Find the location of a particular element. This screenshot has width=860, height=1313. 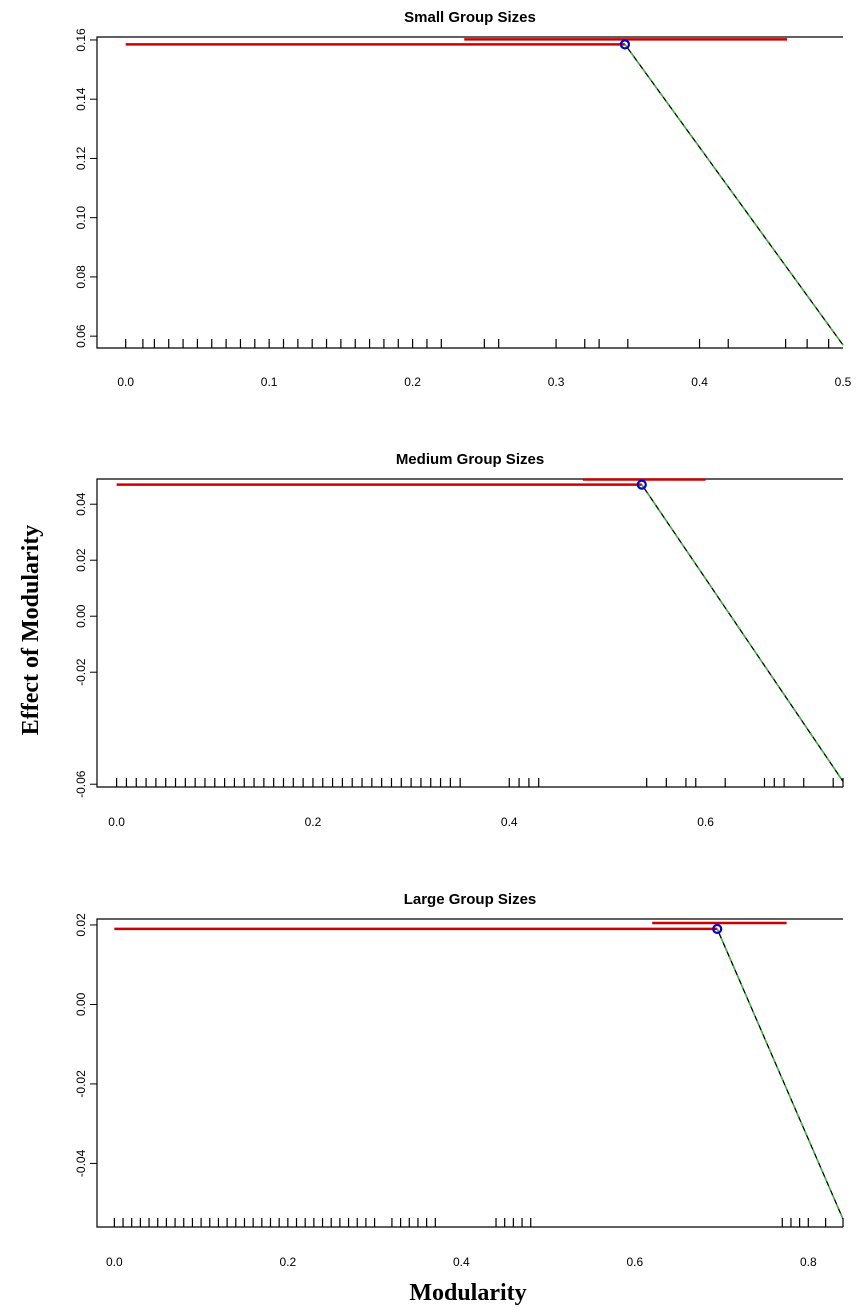

y-tick-label: 0.14 is located at coordinates (81, 99).